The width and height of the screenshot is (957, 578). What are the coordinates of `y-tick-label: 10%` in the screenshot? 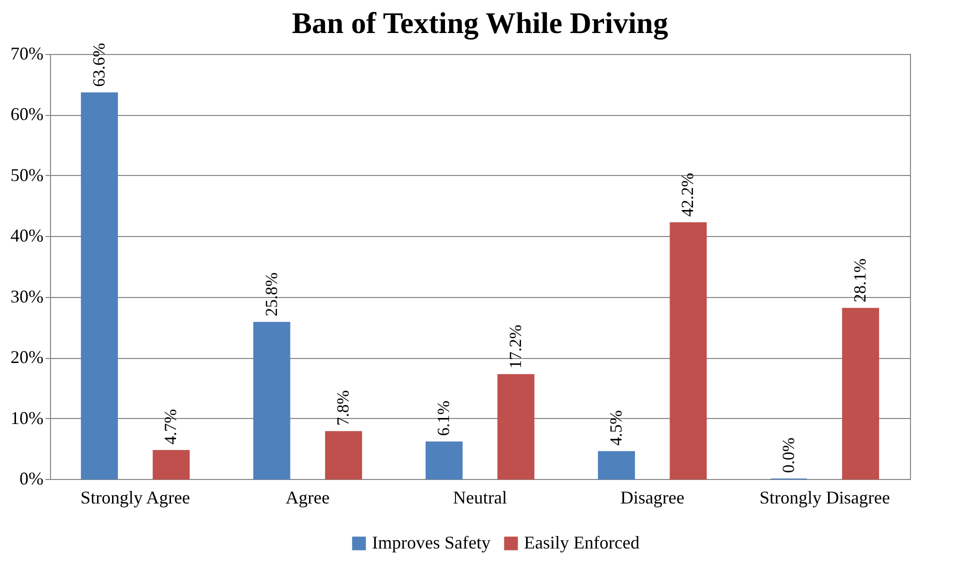 It's located at (27, 418).